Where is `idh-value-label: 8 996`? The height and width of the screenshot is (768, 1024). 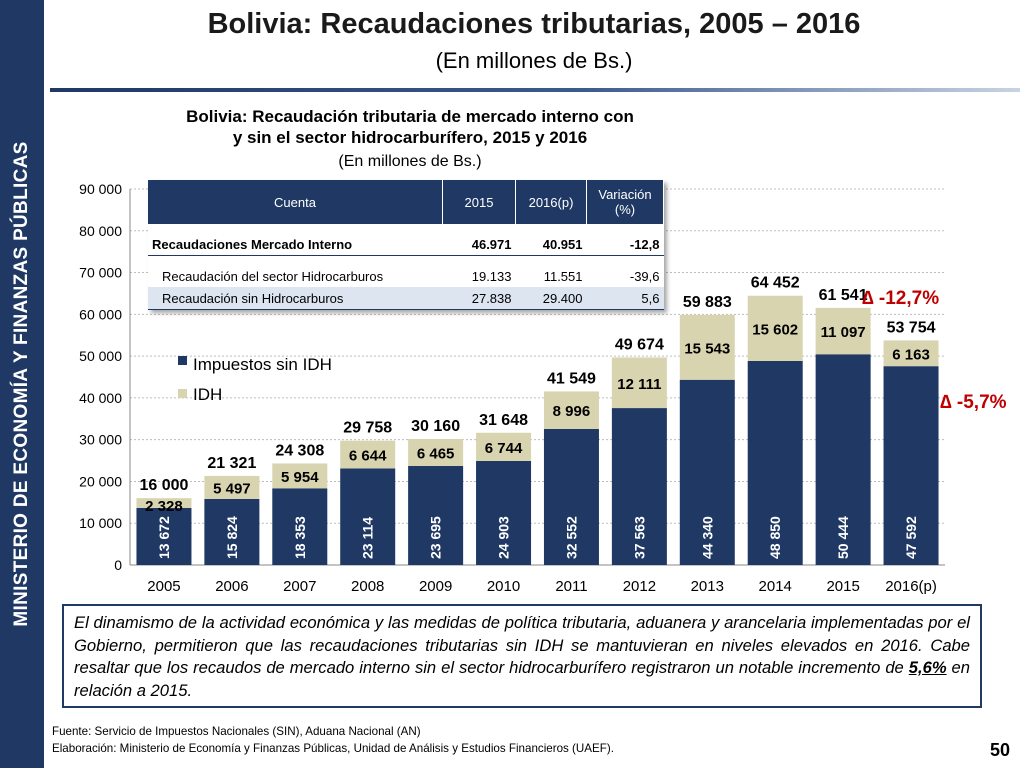
idh-value-label: 8 996 is located at coordinates (572, 411).